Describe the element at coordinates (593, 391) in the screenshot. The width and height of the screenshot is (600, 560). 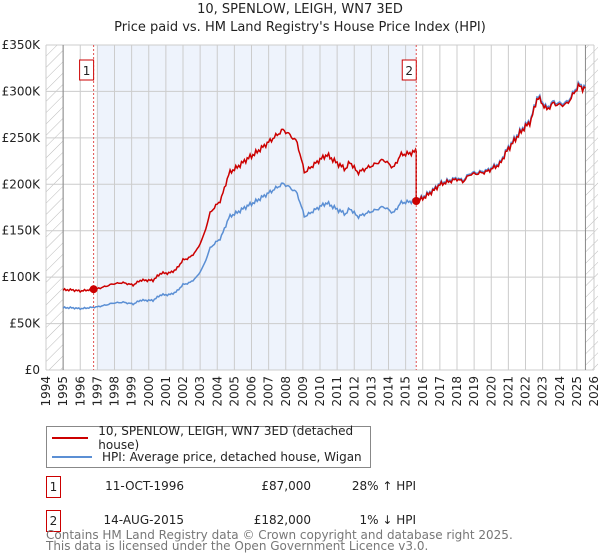
I see `x-tick-label: 2026` at that location.